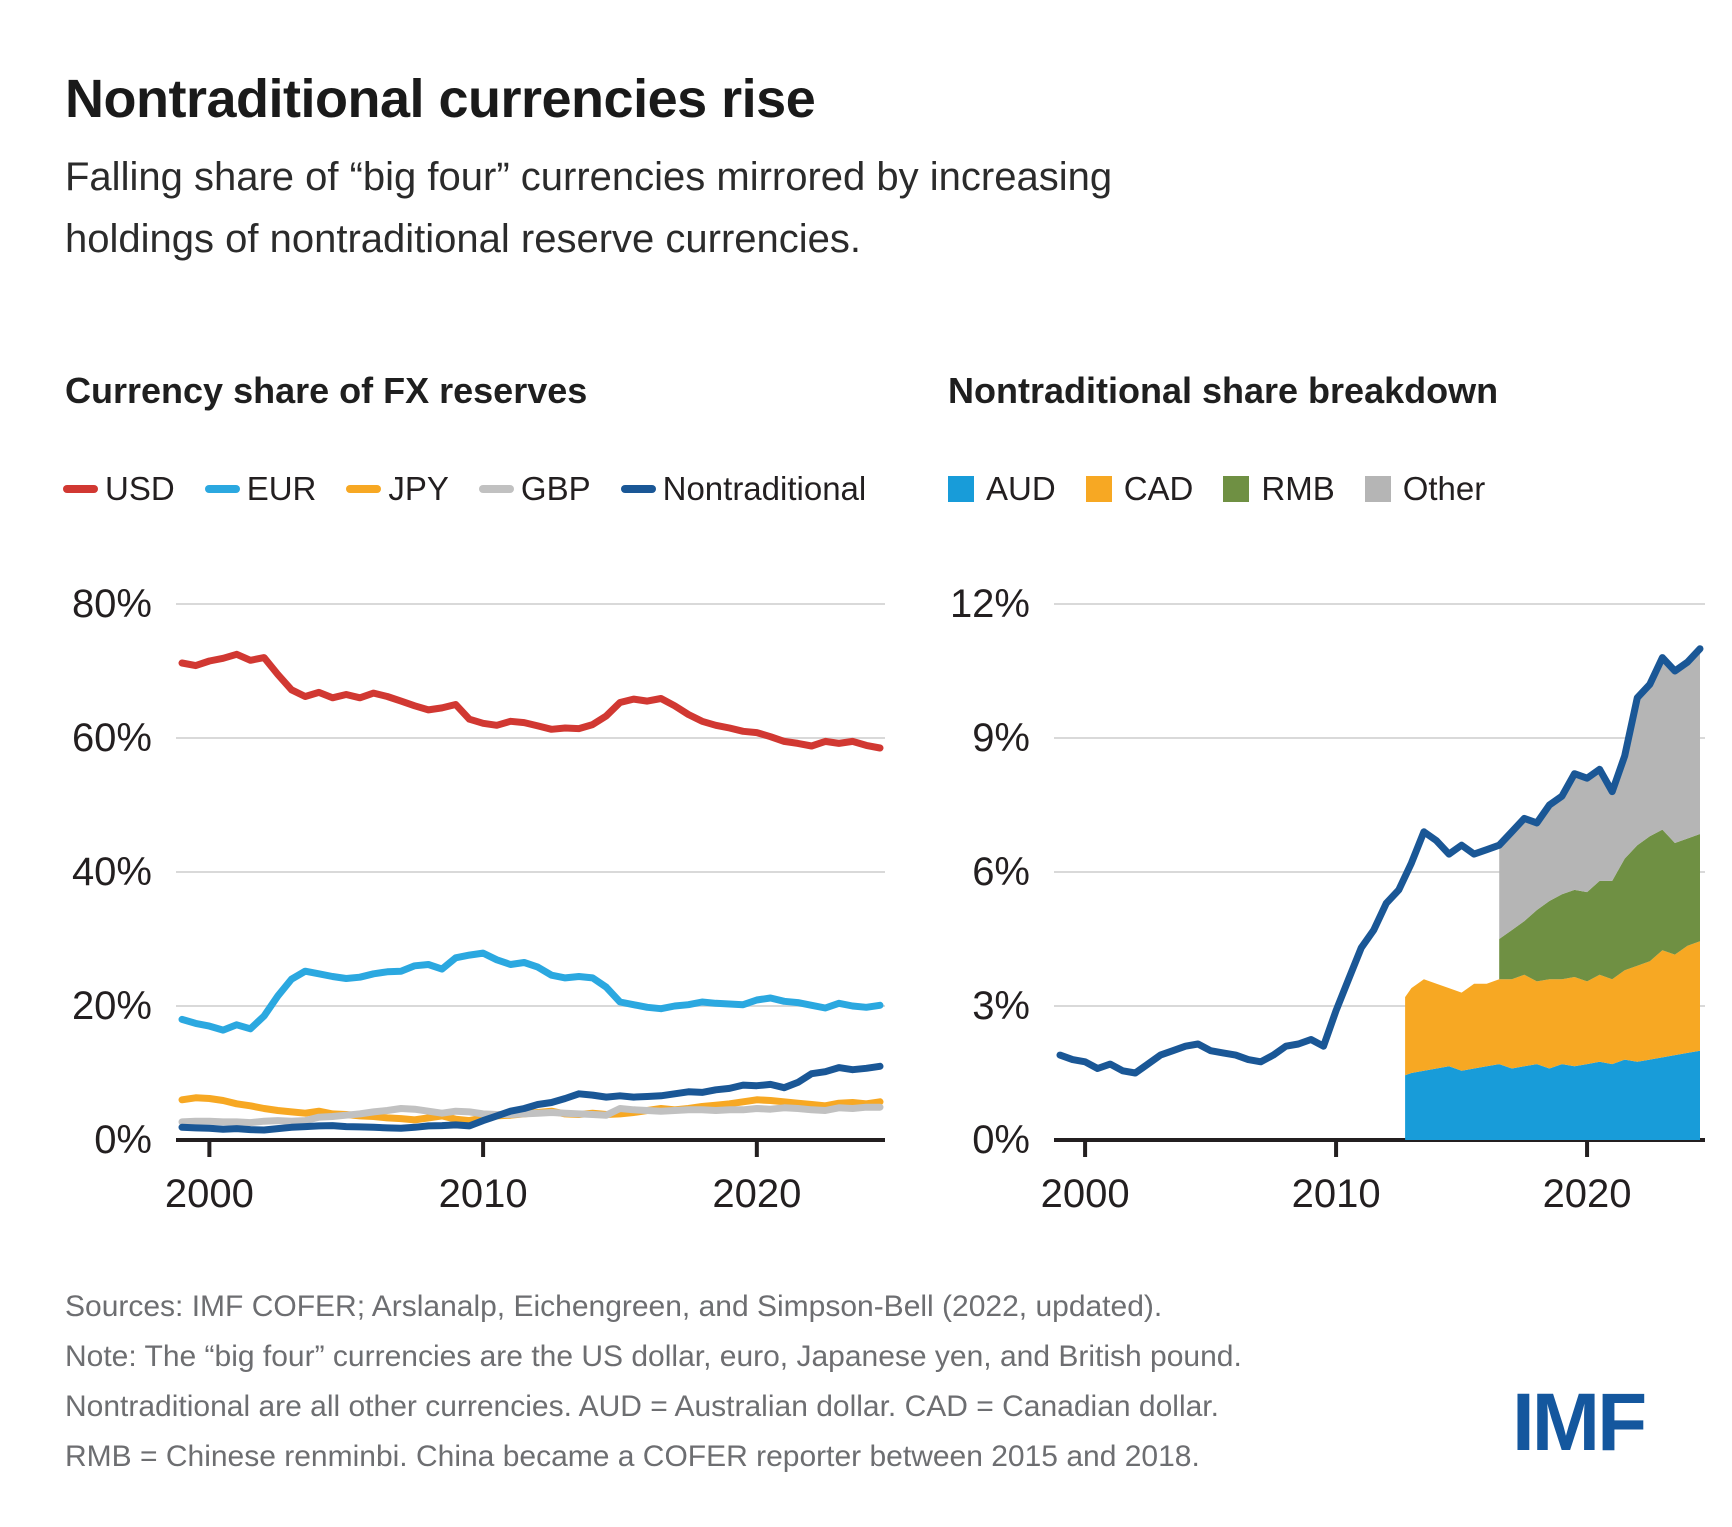 Image resolution: width=1732 pixels, height=1527 pixels. I want to click on nontraditional-line, so click(531, 1098).